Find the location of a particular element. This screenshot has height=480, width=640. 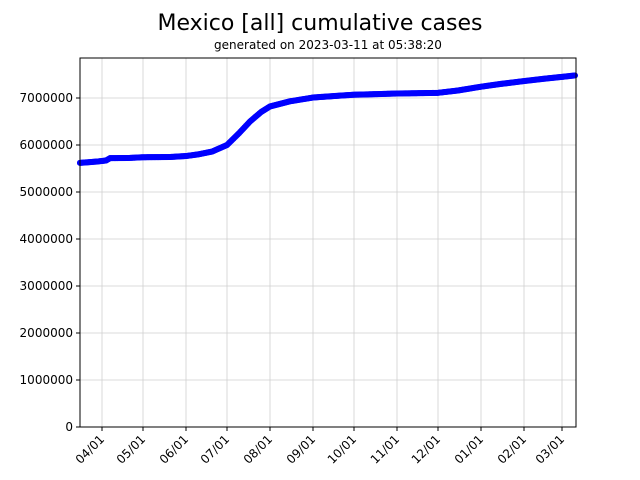

x-tick-label: 01/01 is located at coordinates (469, 449).